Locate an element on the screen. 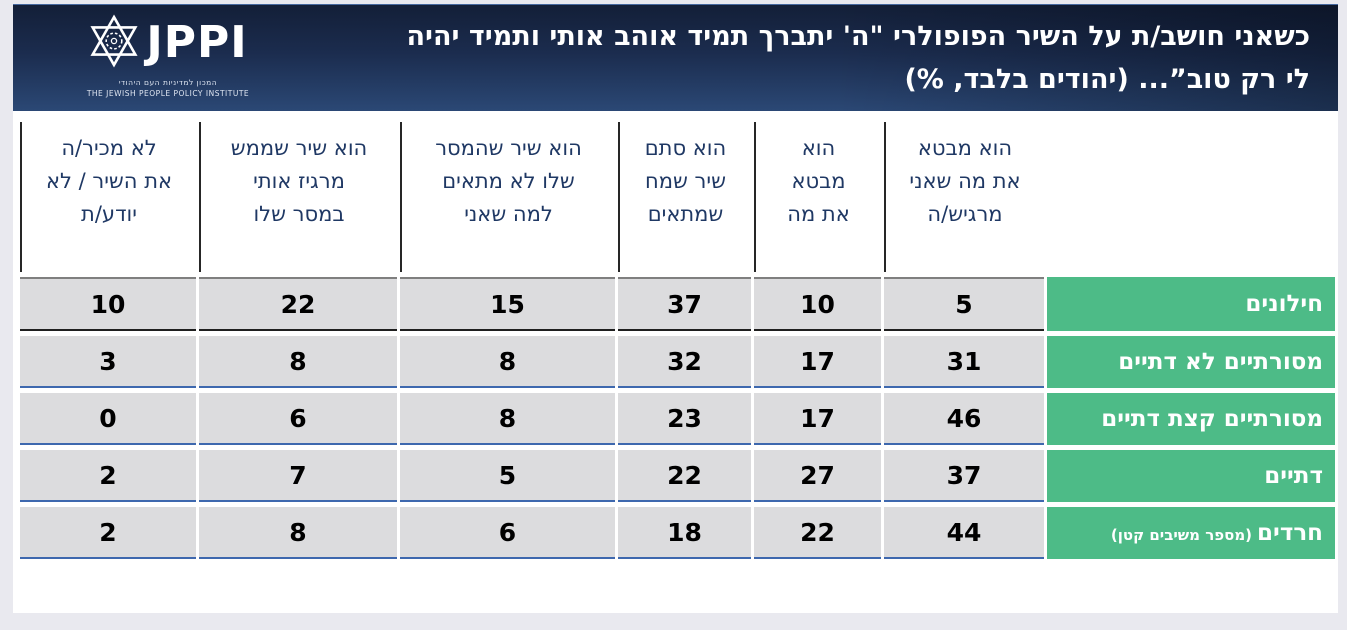  table-row-traditional-somewhat-religious: מסורתיים קצת דתיים 46 17 23 8 6 0 is located at coordinates (677, 419).